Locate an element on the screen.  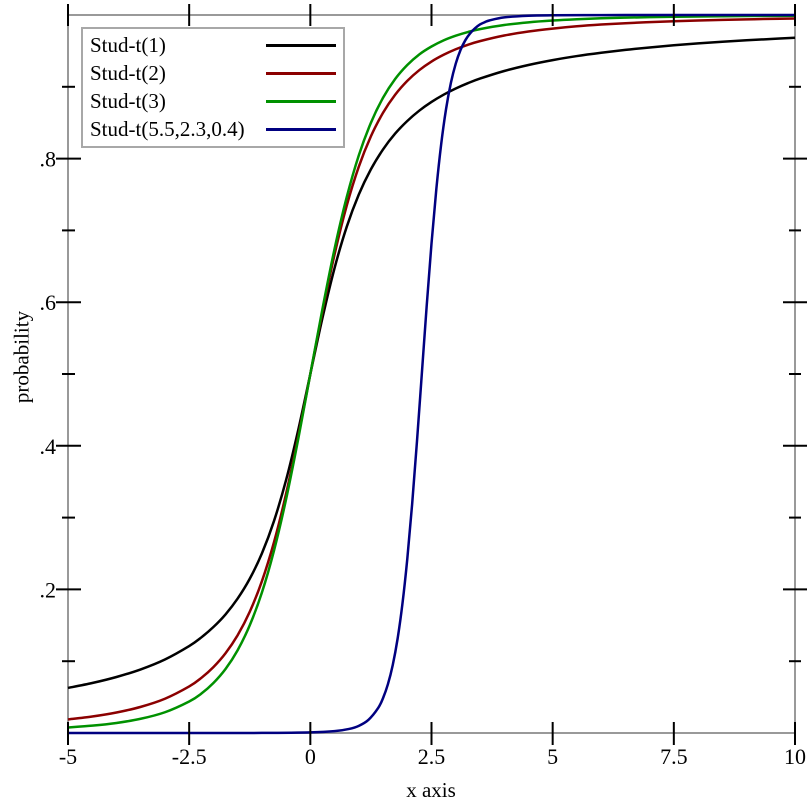
x-tick-label: 2.5 is located at coordinates (432, 756).